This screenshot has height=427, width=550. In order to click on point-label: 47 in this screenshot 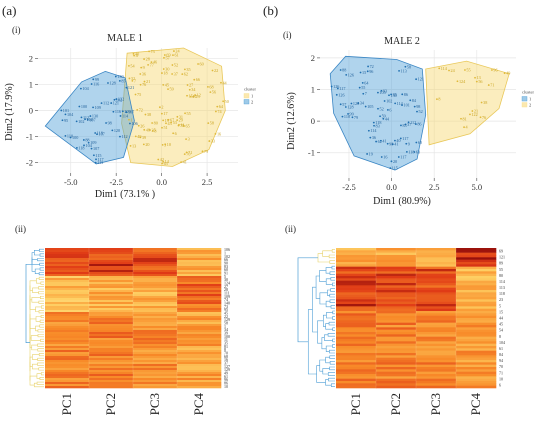, I will do `click(194, 96)`.